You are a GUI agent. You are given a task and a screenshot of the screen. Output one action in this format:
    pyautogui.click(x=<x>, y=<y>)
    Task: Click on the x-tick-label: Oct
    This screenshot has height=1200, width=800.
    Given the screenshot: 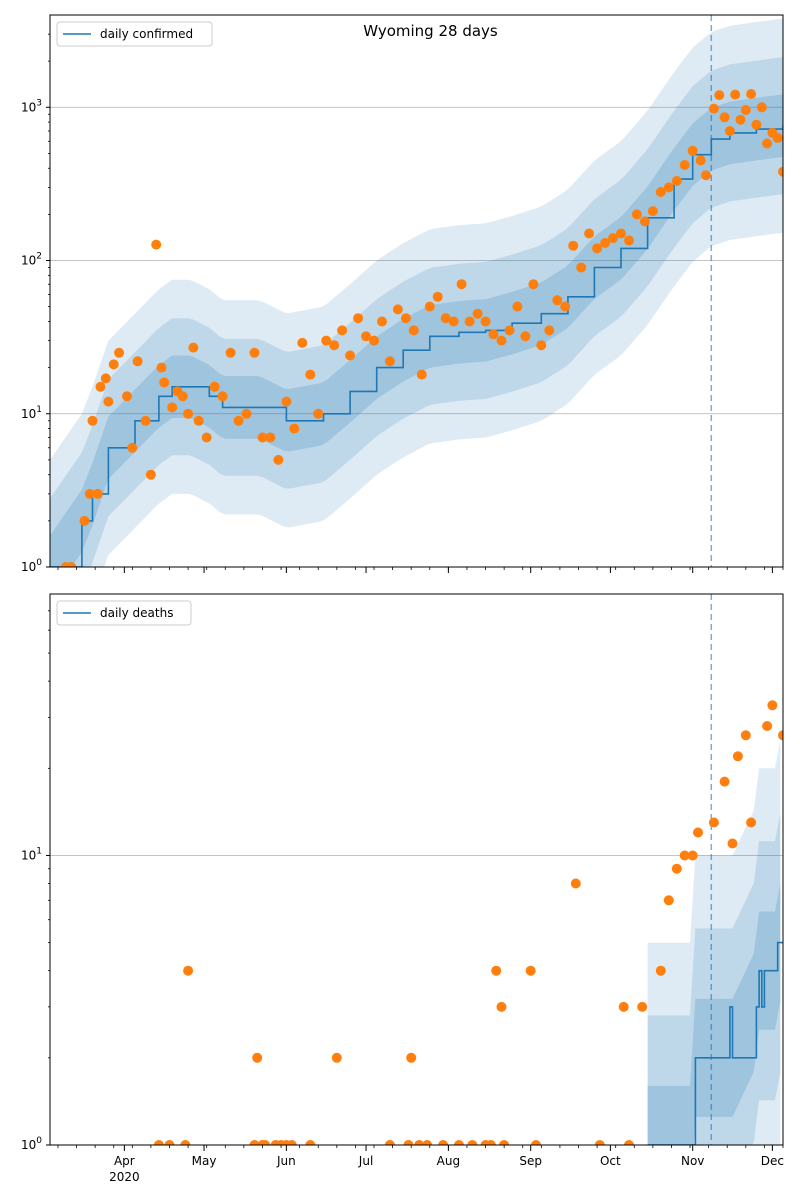 What is the action you would take?
    pyautogui.click(x=610, y=1161)
    